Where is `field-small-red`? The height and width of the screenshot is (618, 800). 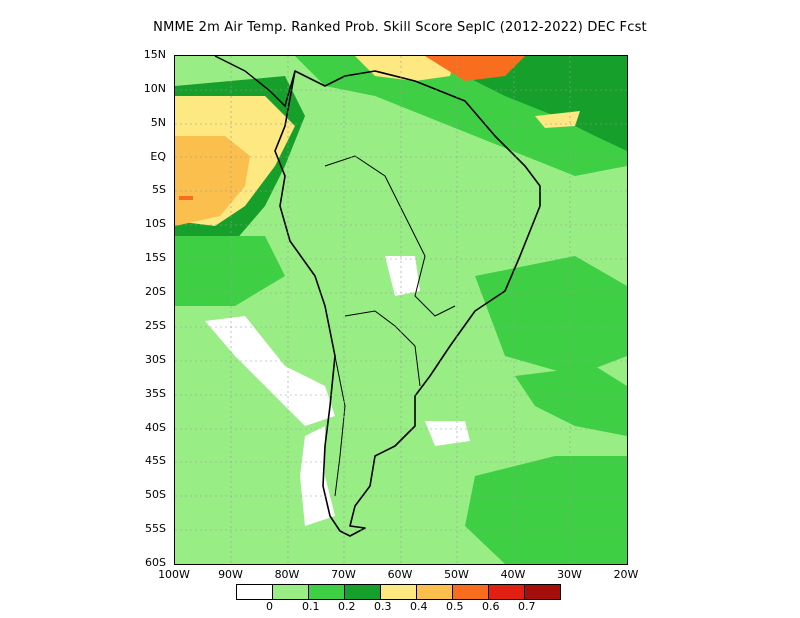 field-small-red is located at coordinates (186, 198).